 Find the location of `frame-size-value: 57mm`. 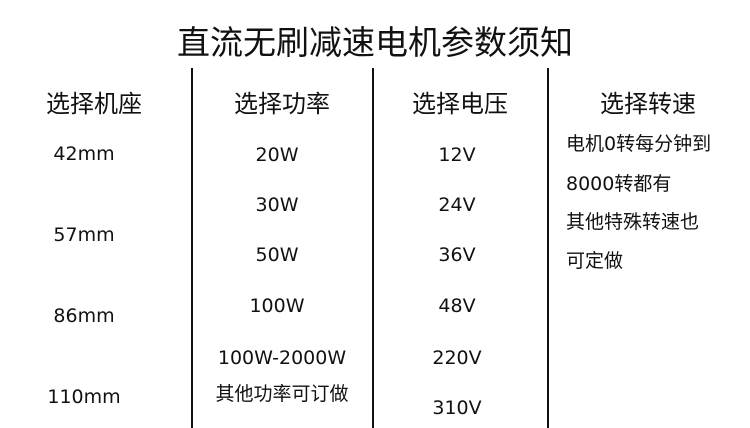

frame-size-value: 57mm is located at coordinates (84, 235).